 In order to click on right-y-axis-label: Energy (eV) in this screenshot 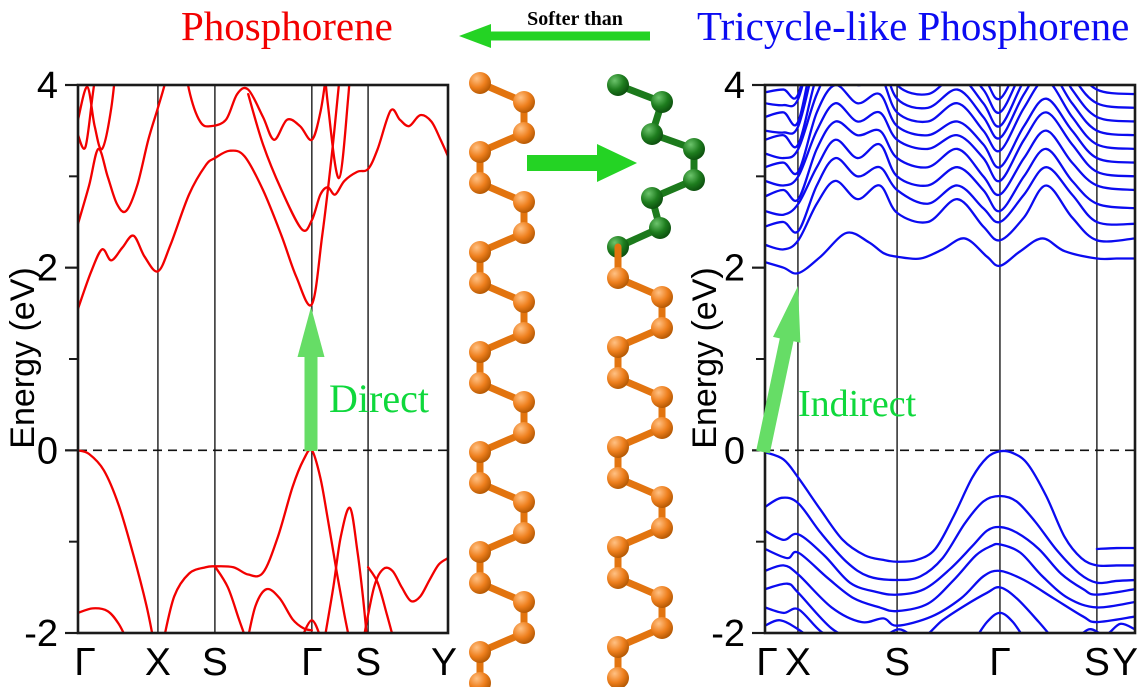, I will do `click(705, 358)`.